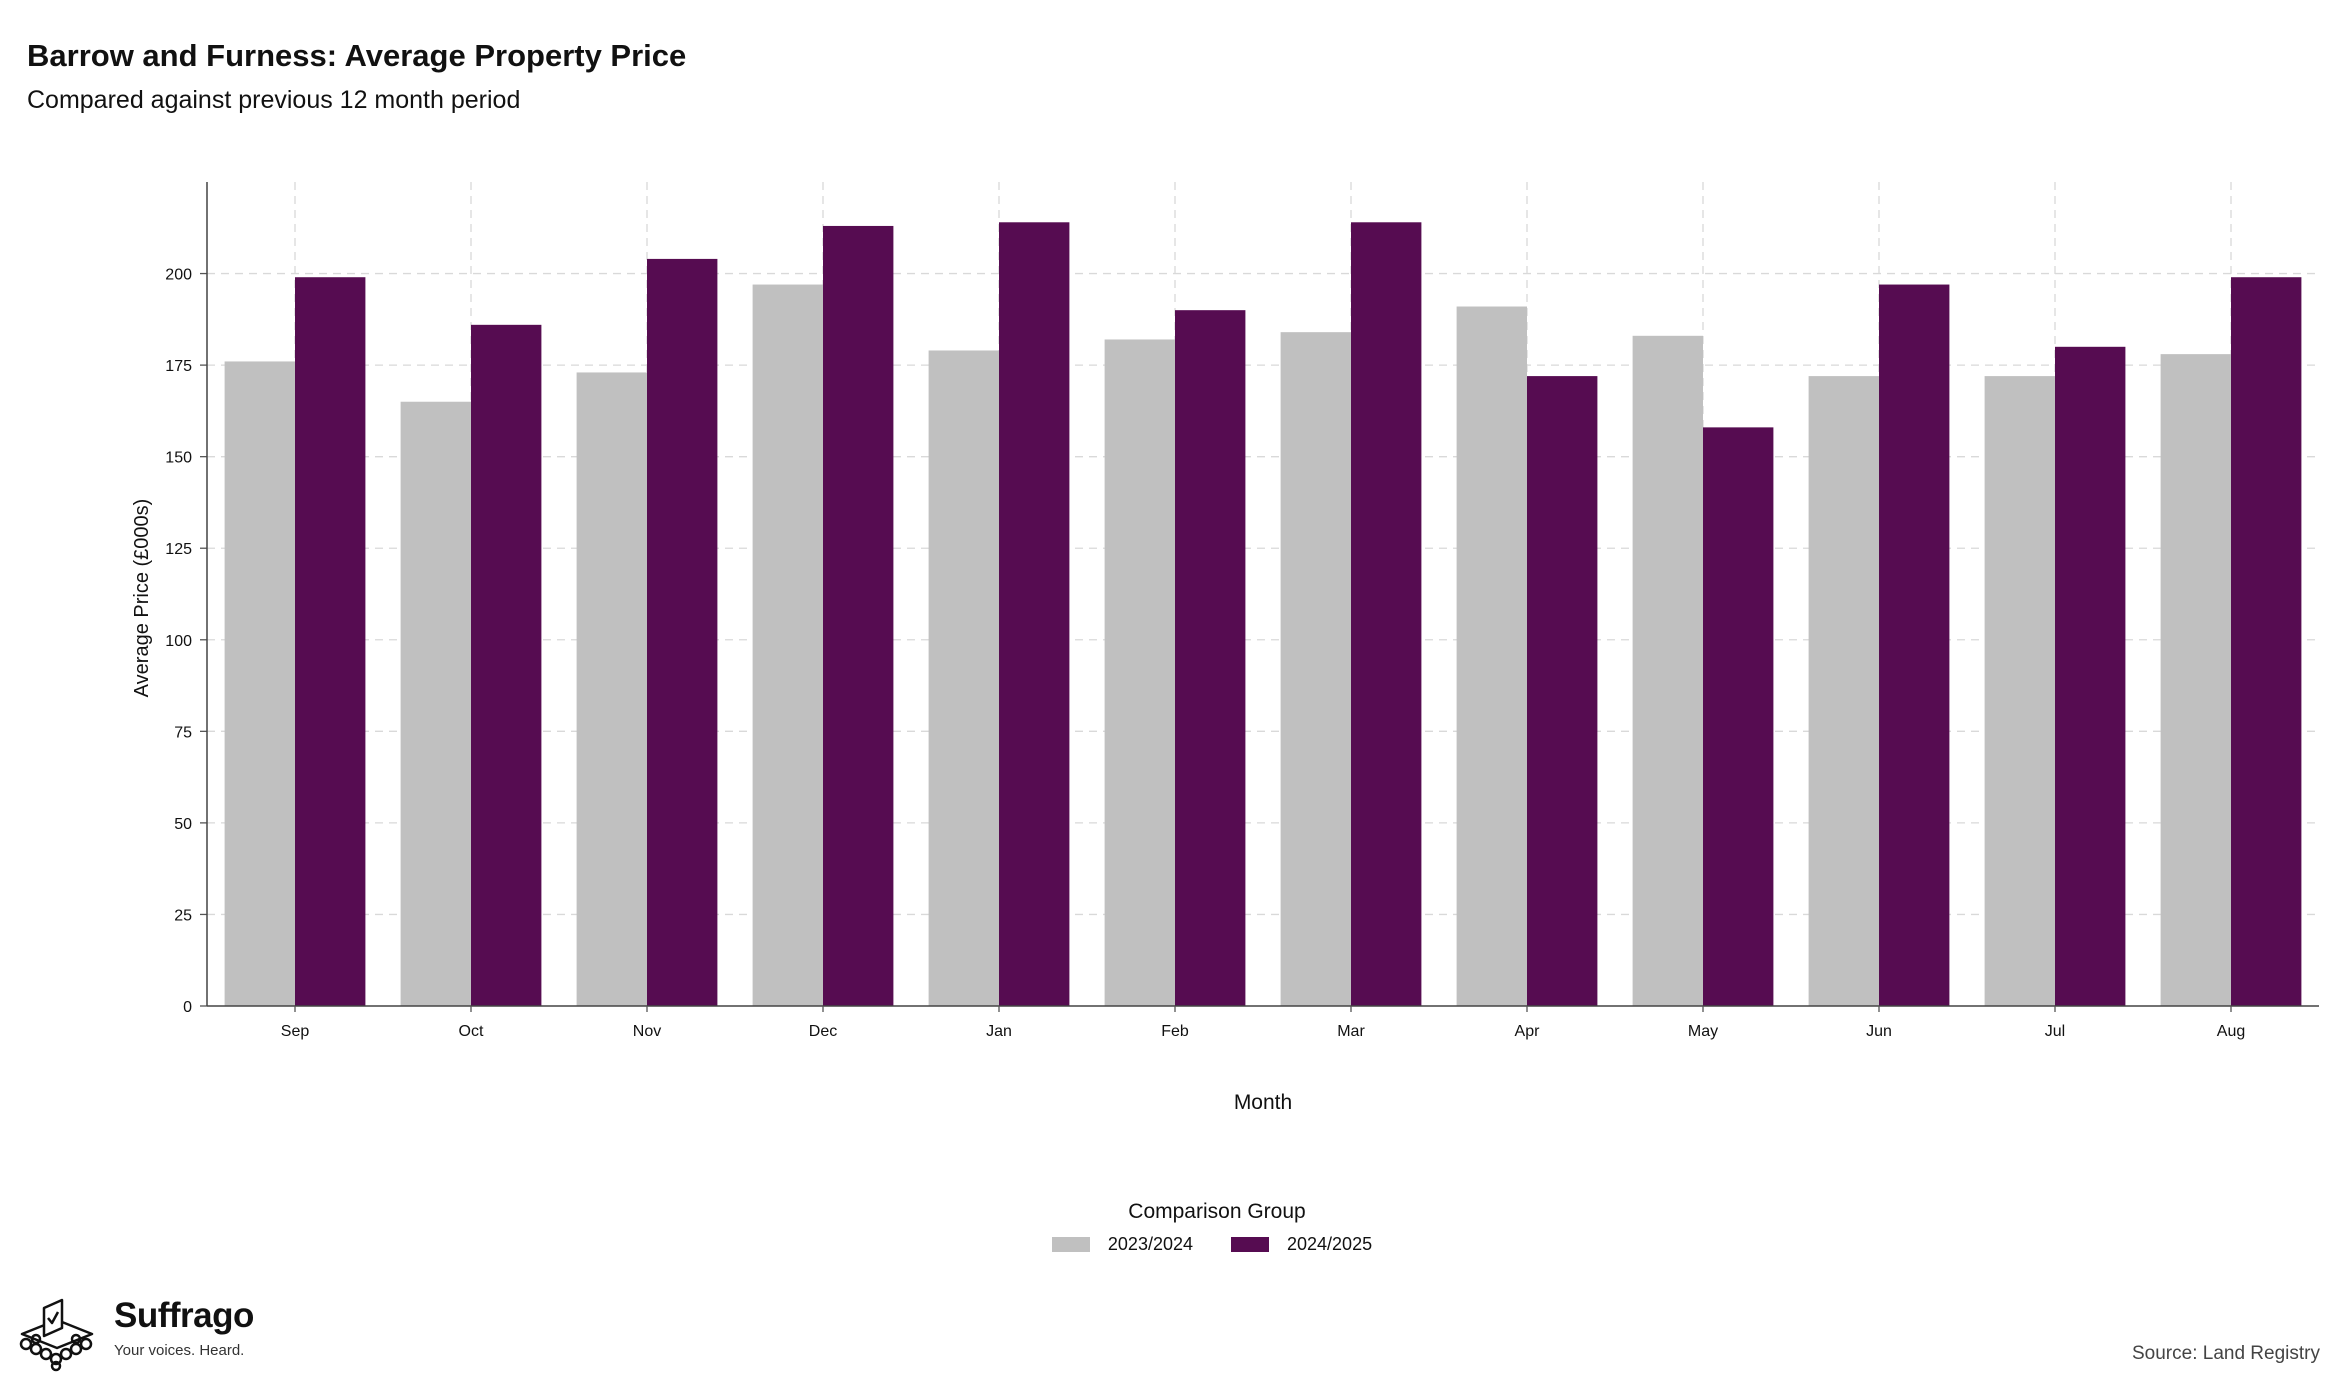  I want to click on bar-2024-2025-feb, so click(1210, 658).